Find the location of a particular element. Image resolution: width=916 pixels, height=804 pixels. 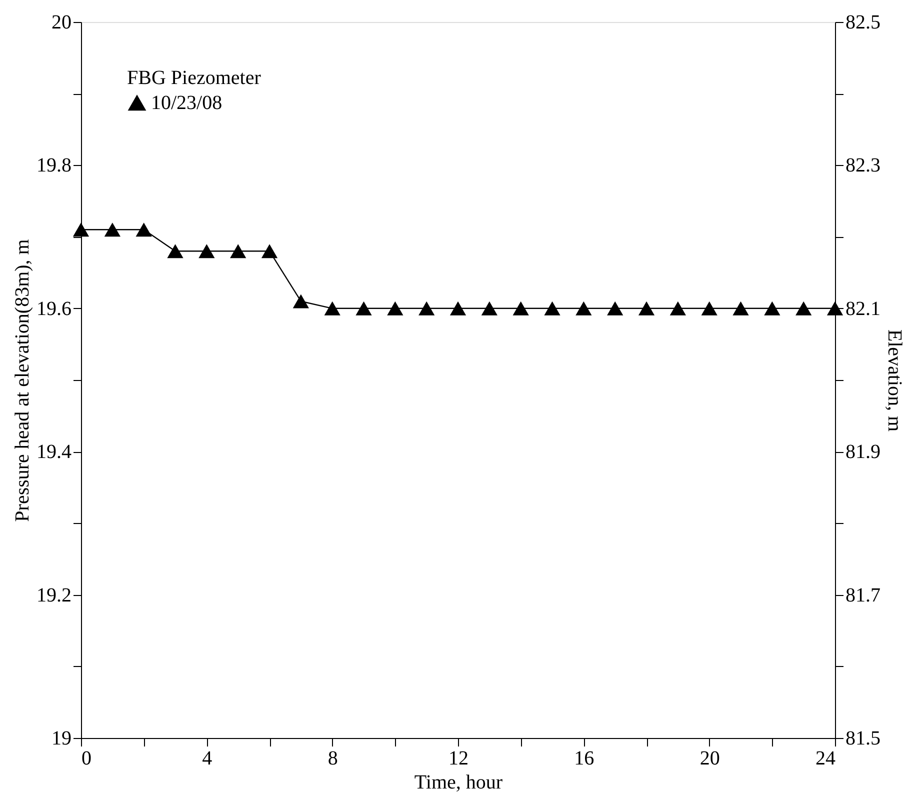

x-tick-label: 16 is located at coordinates (584, 759).